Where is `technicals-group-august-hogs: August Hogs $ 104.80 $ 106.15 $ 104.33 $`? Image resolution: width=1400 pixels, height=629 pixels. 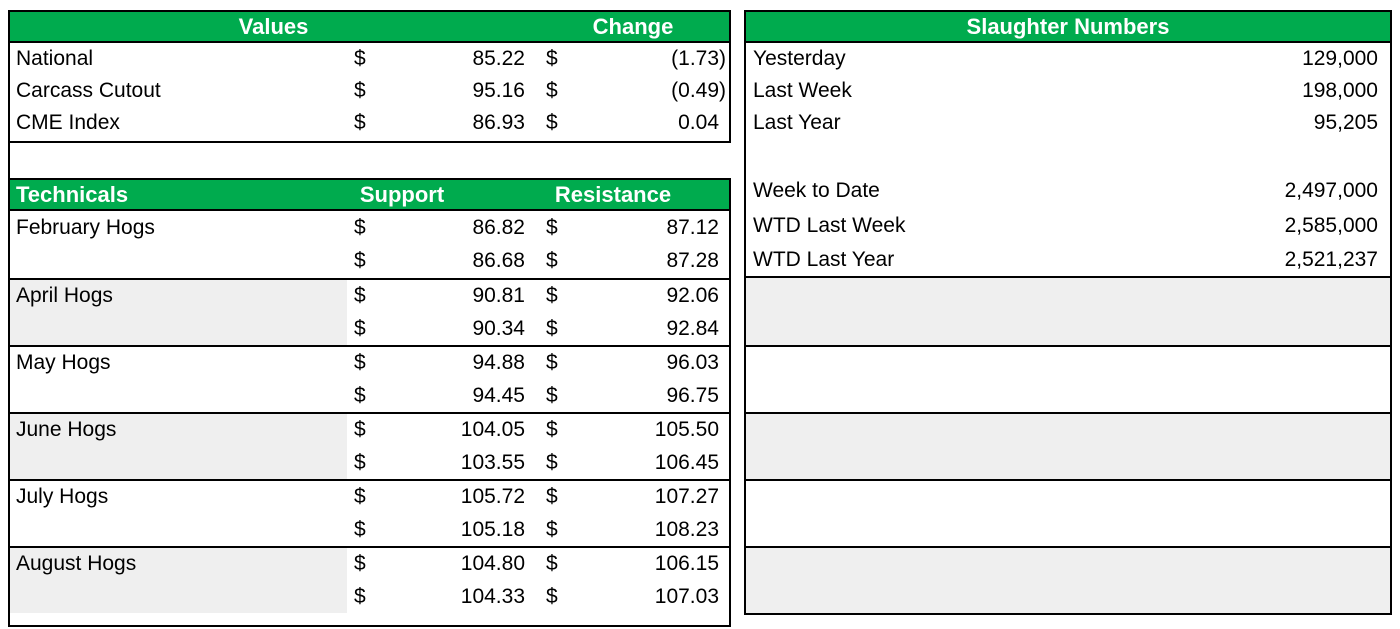
technicals-group-august-hogs: August Hogs $ 104.80 $ 106.15 $ 104.33 $ is located at coordinates (369, 579).